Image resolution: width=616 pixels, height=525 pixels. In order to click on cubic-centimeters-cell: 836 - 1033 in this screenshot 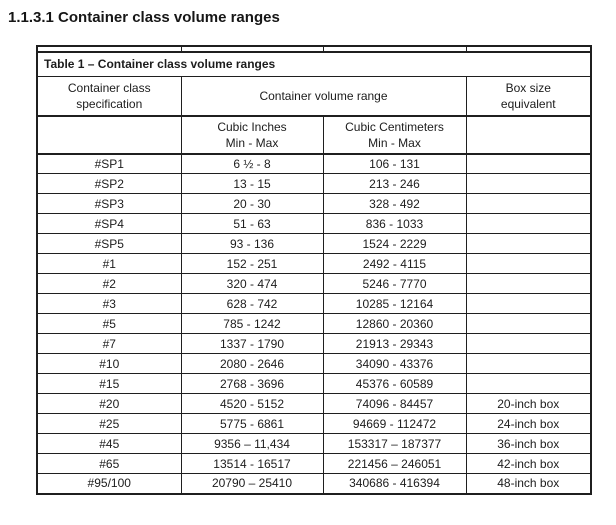, I will do `click(394, 223)`.